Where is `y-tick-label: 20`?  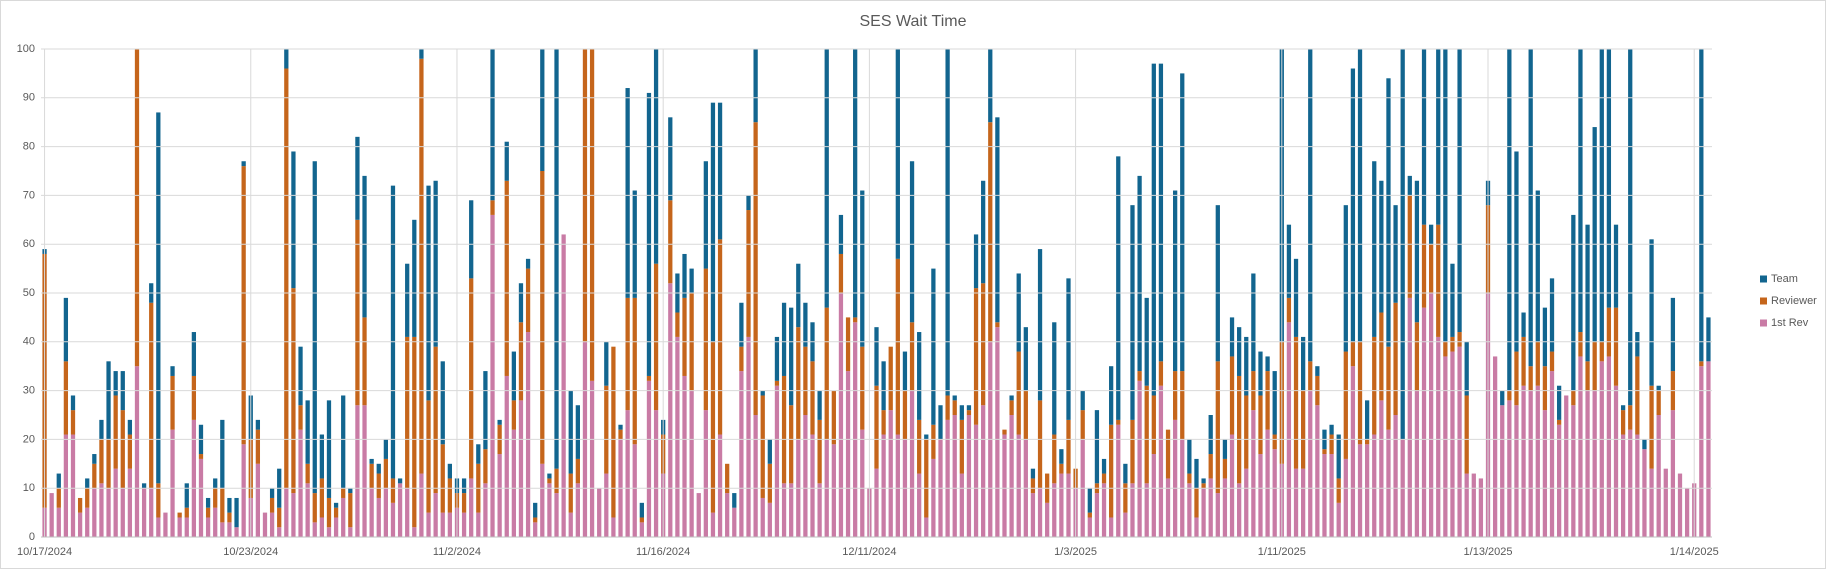
y-tick-label: 20 is located at coordinates (29, 439).